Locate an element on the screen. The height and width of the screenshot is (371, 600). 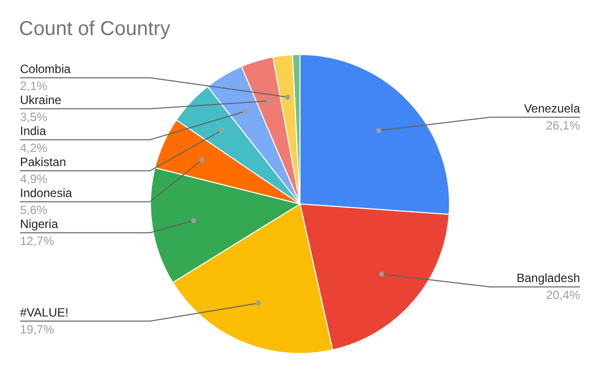
data-label: 3,5% is located at coordinates (34, 117).